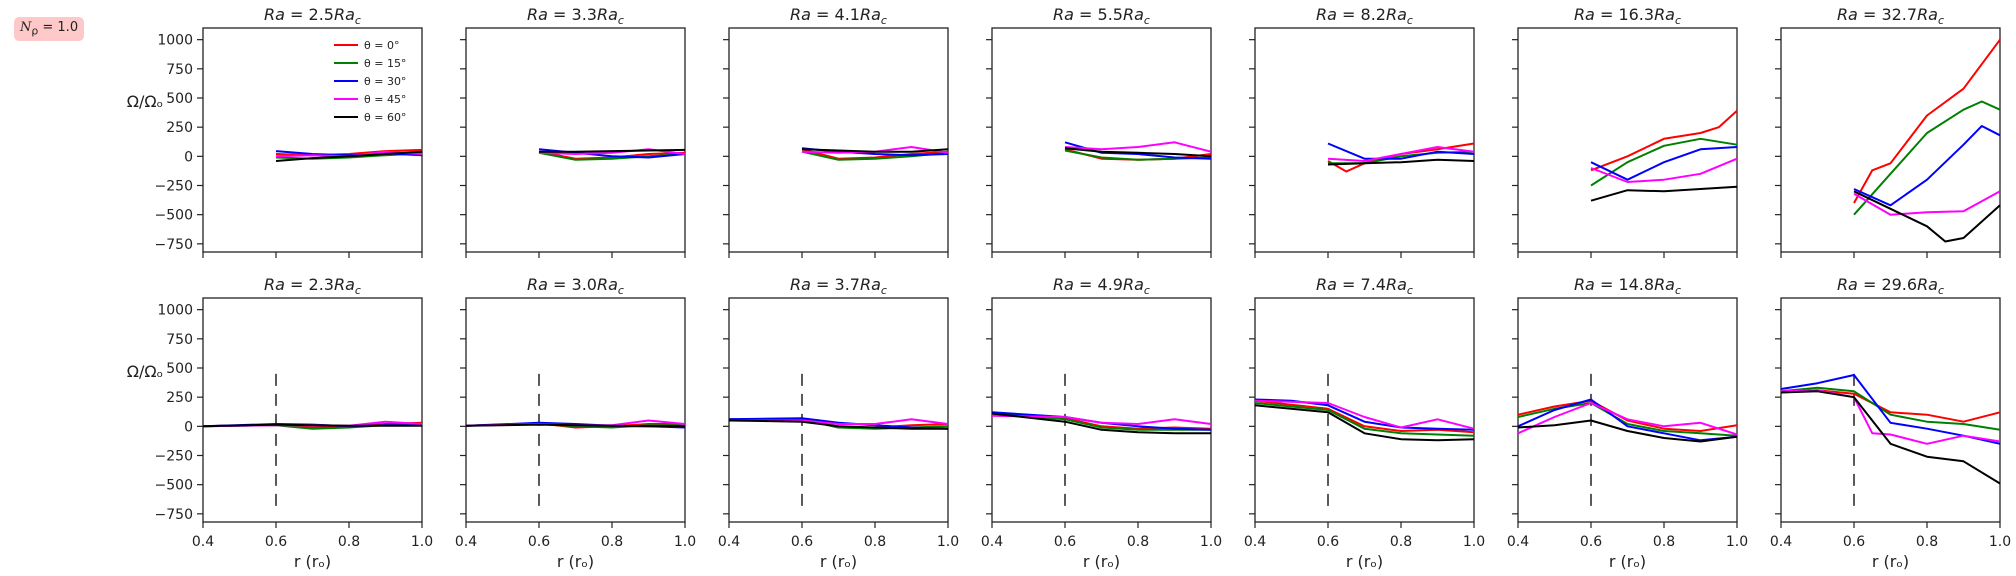 The image size is (2016, 576). I want to click on panel-title: Ra = 2.5Rac, so click(312, 16).